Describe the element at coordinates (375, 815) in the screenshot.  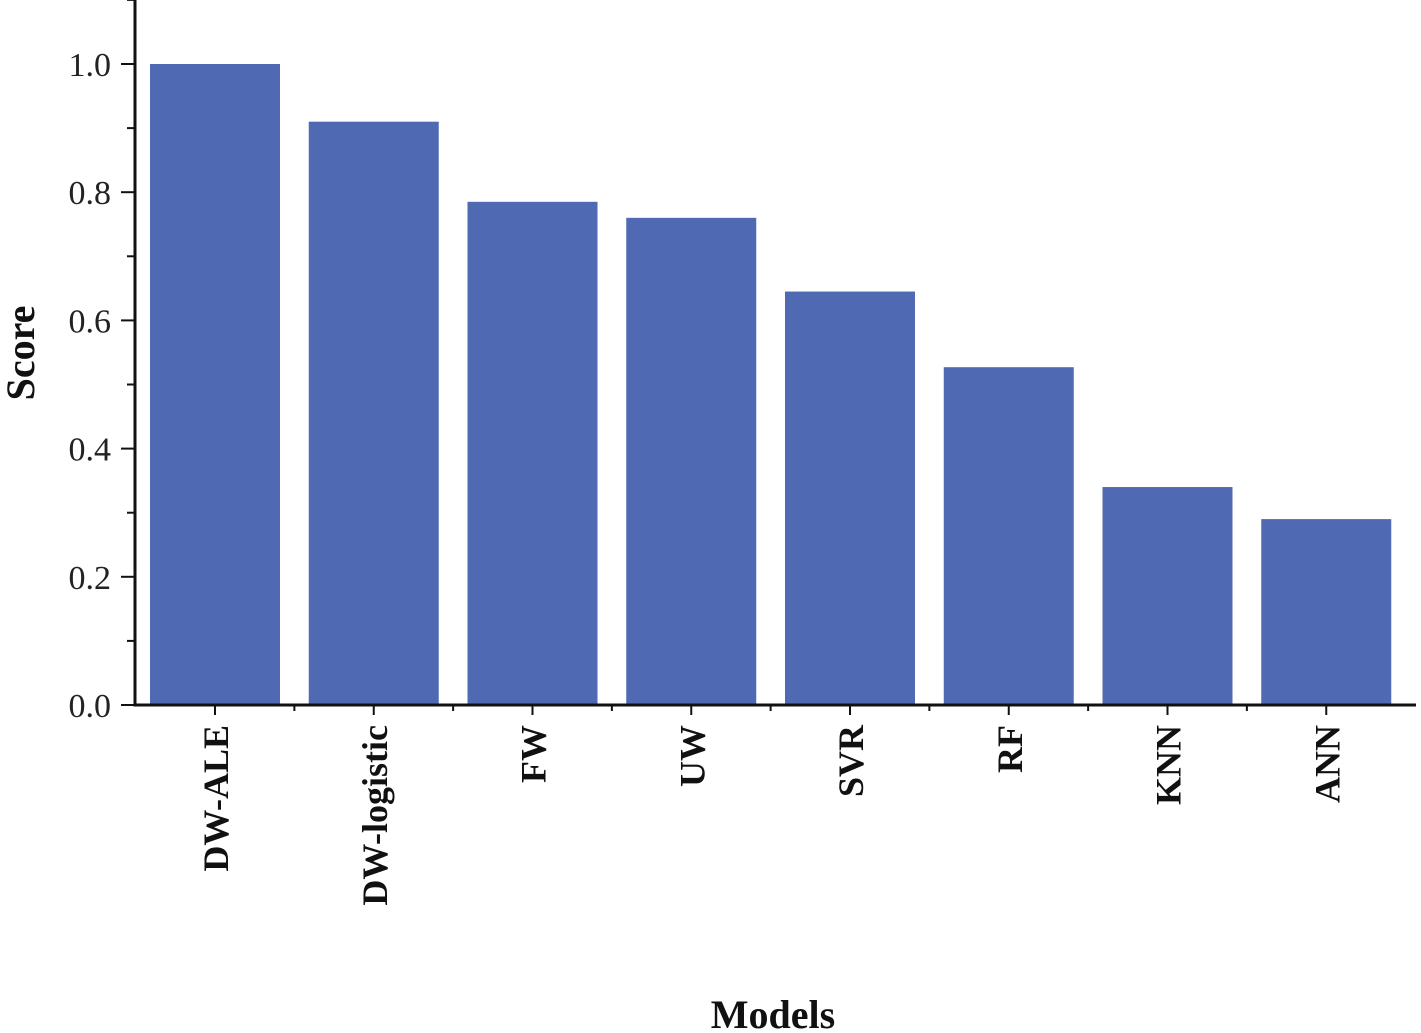
I see `x-tick-label: DW-logistic` at that location.